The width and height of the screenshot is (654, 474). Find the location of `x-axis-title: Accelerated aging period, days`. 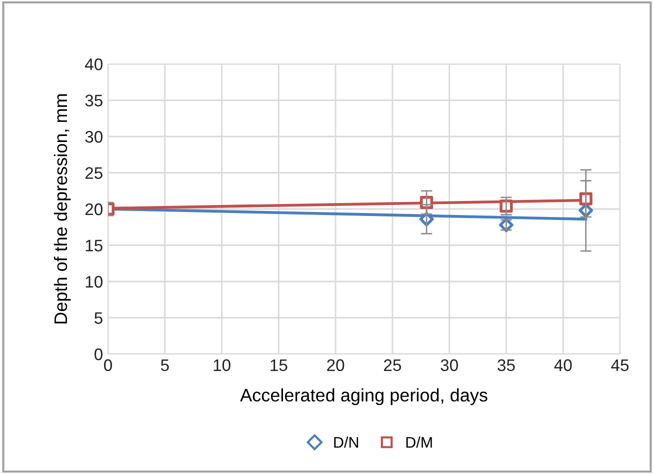

x-axis-title: Accelerated aging period, days is located at coordinates (364, 397).